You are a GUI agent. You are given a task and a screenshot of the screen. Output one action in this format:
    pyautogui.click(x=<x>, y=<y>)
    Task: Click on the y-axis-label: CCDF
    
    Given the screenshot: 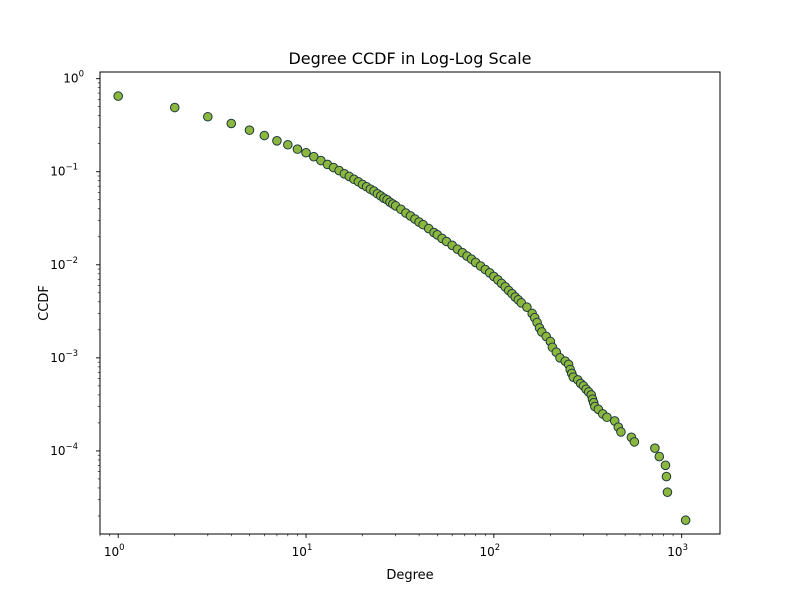 What is the action you would take?
    pyautogui.click(x=44, y=303)
    